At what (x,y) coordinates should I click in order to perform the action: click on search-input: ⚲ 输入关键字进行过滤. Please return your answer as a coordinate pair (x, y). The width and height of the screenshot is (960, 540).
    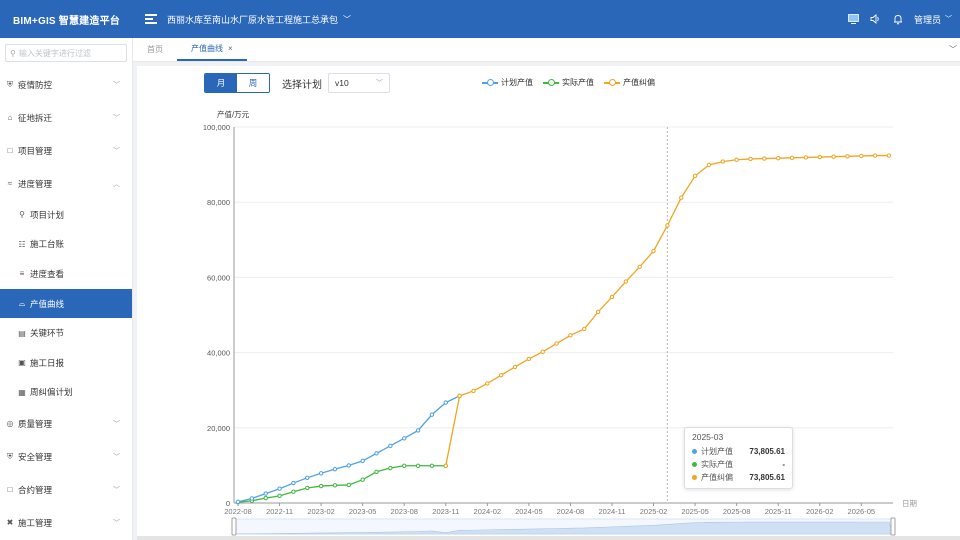
    Looking at the image, I should click on (66, 53).